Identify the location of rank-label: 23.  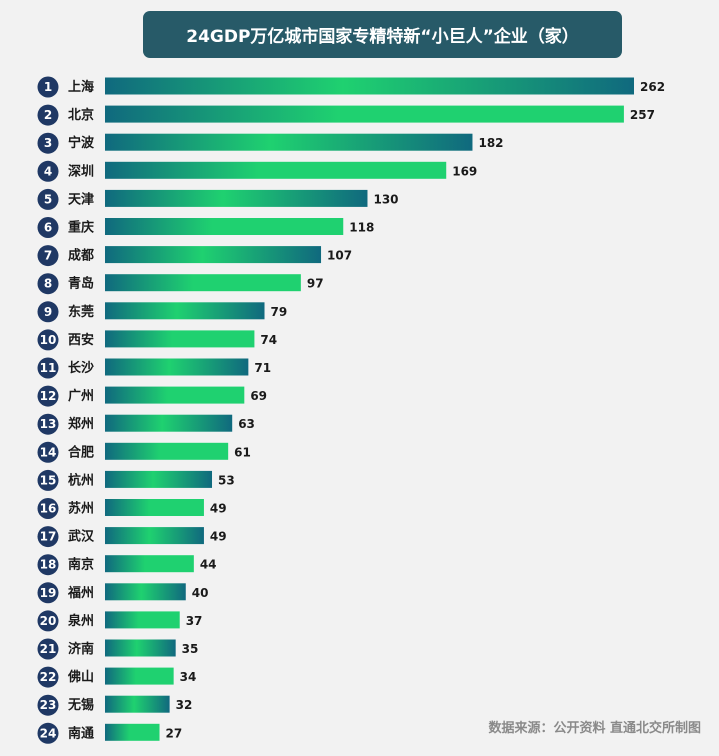
(48, 705).